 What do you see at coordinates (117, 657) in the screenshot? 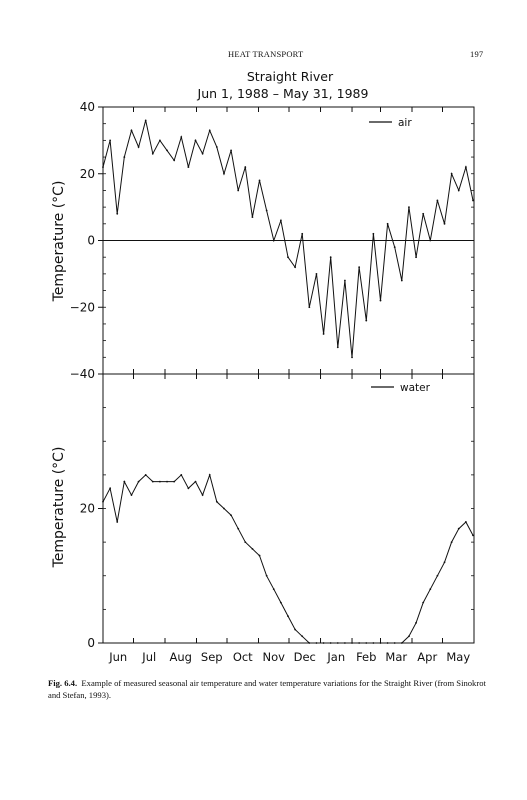
I see `month-label: Jun` at bounding box center [117, 657].